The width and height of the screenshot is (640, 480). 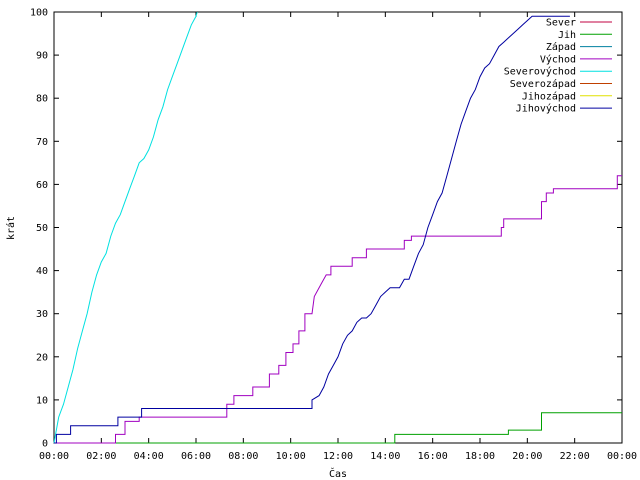 What do you see at coordinates (561, 47) in the screenshot?
I see `legend-label: Západ` at bounding box center [561, 47].